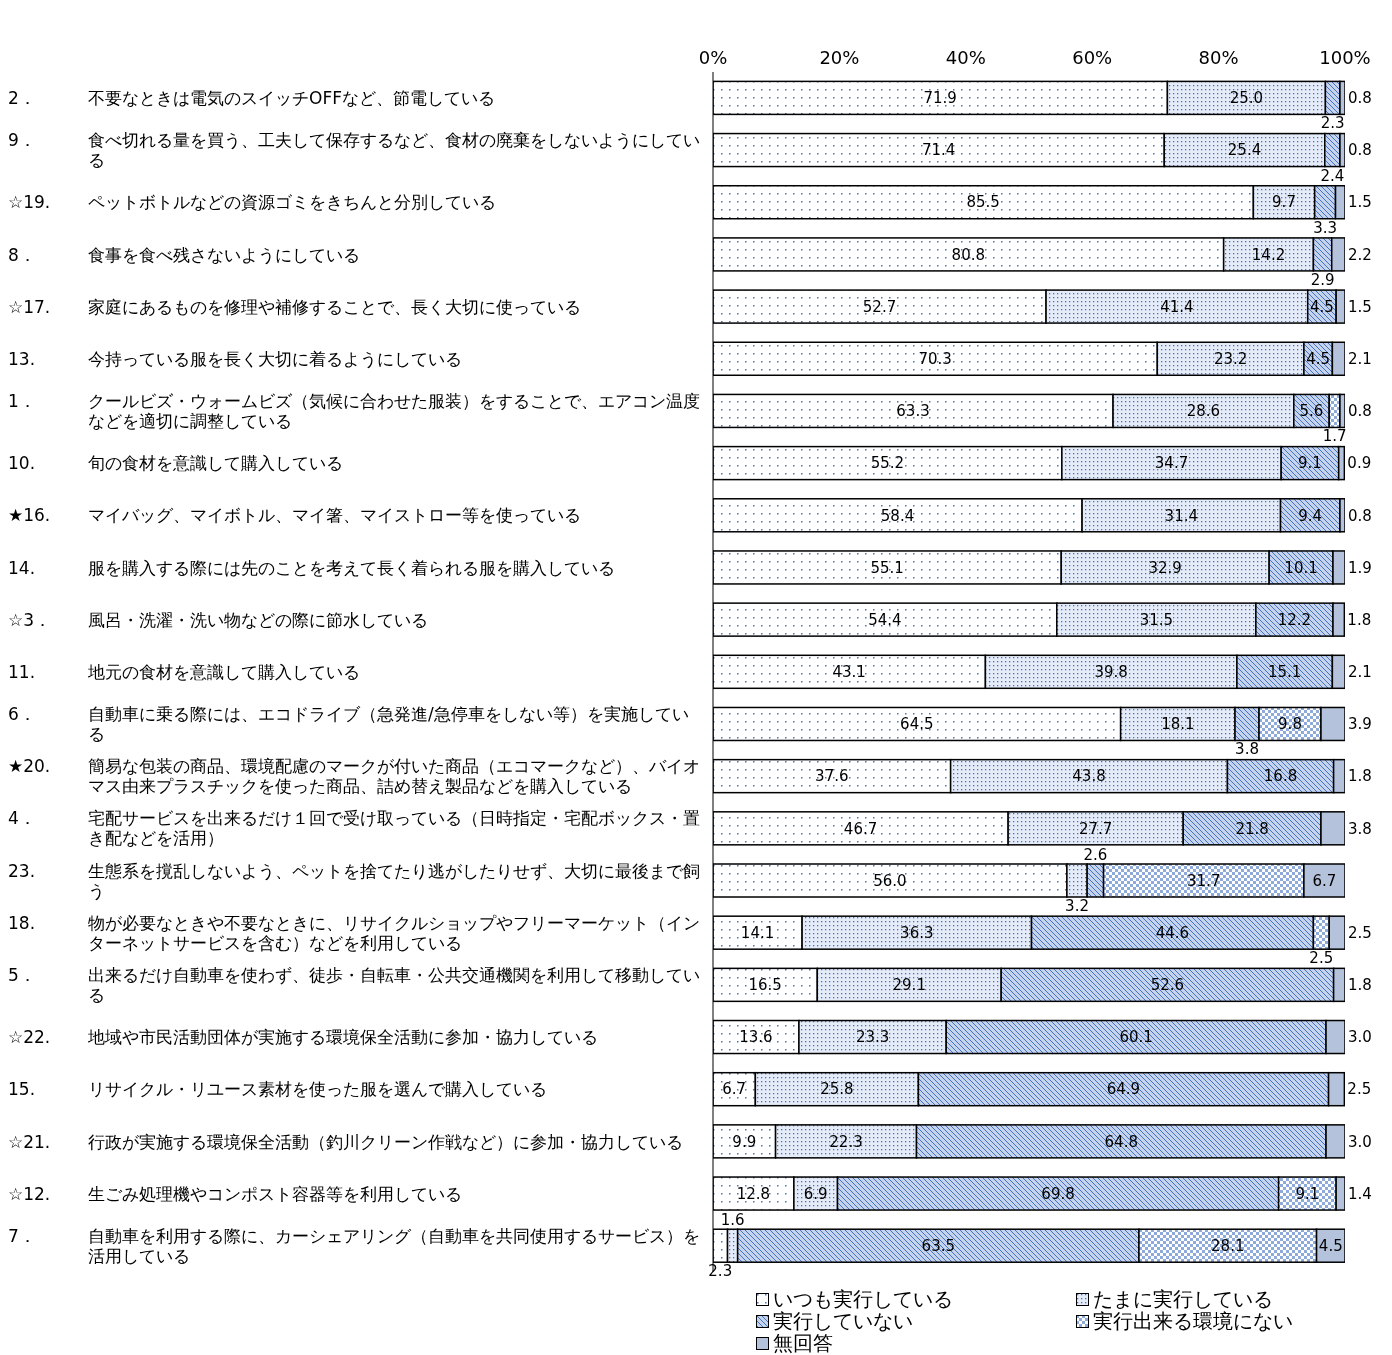  I want to click on data-label: 2.9, so click(1322, 279).